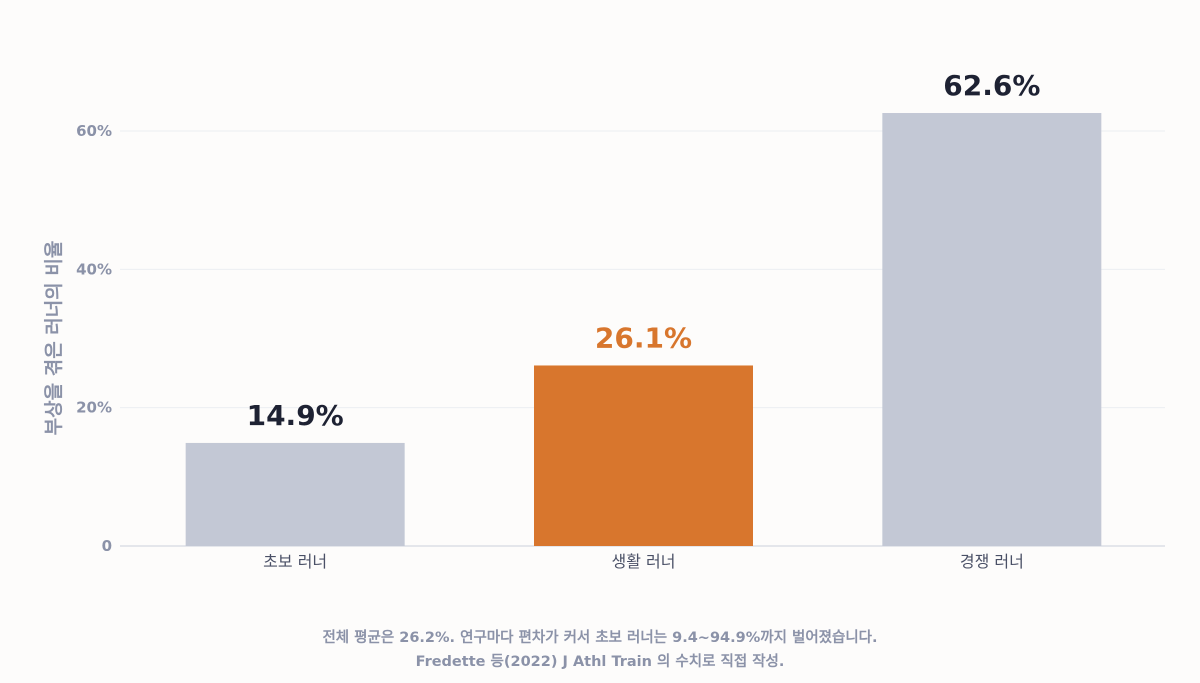  What do you see at coordinates (107, 546) in the screenshot?
I see `y-tick-label: 0` at bounding box center [107, 546].